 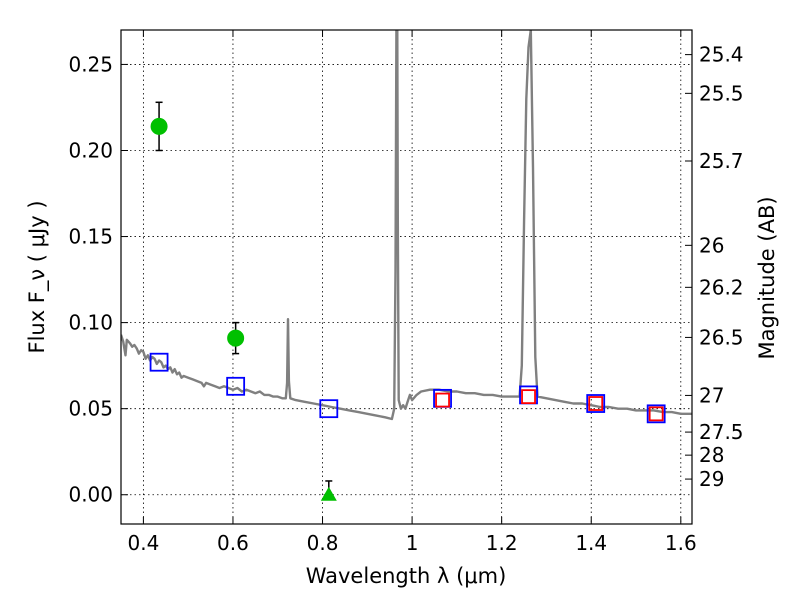 I want to click on y-tick-label: 0.00, so click(x=90, y=495).